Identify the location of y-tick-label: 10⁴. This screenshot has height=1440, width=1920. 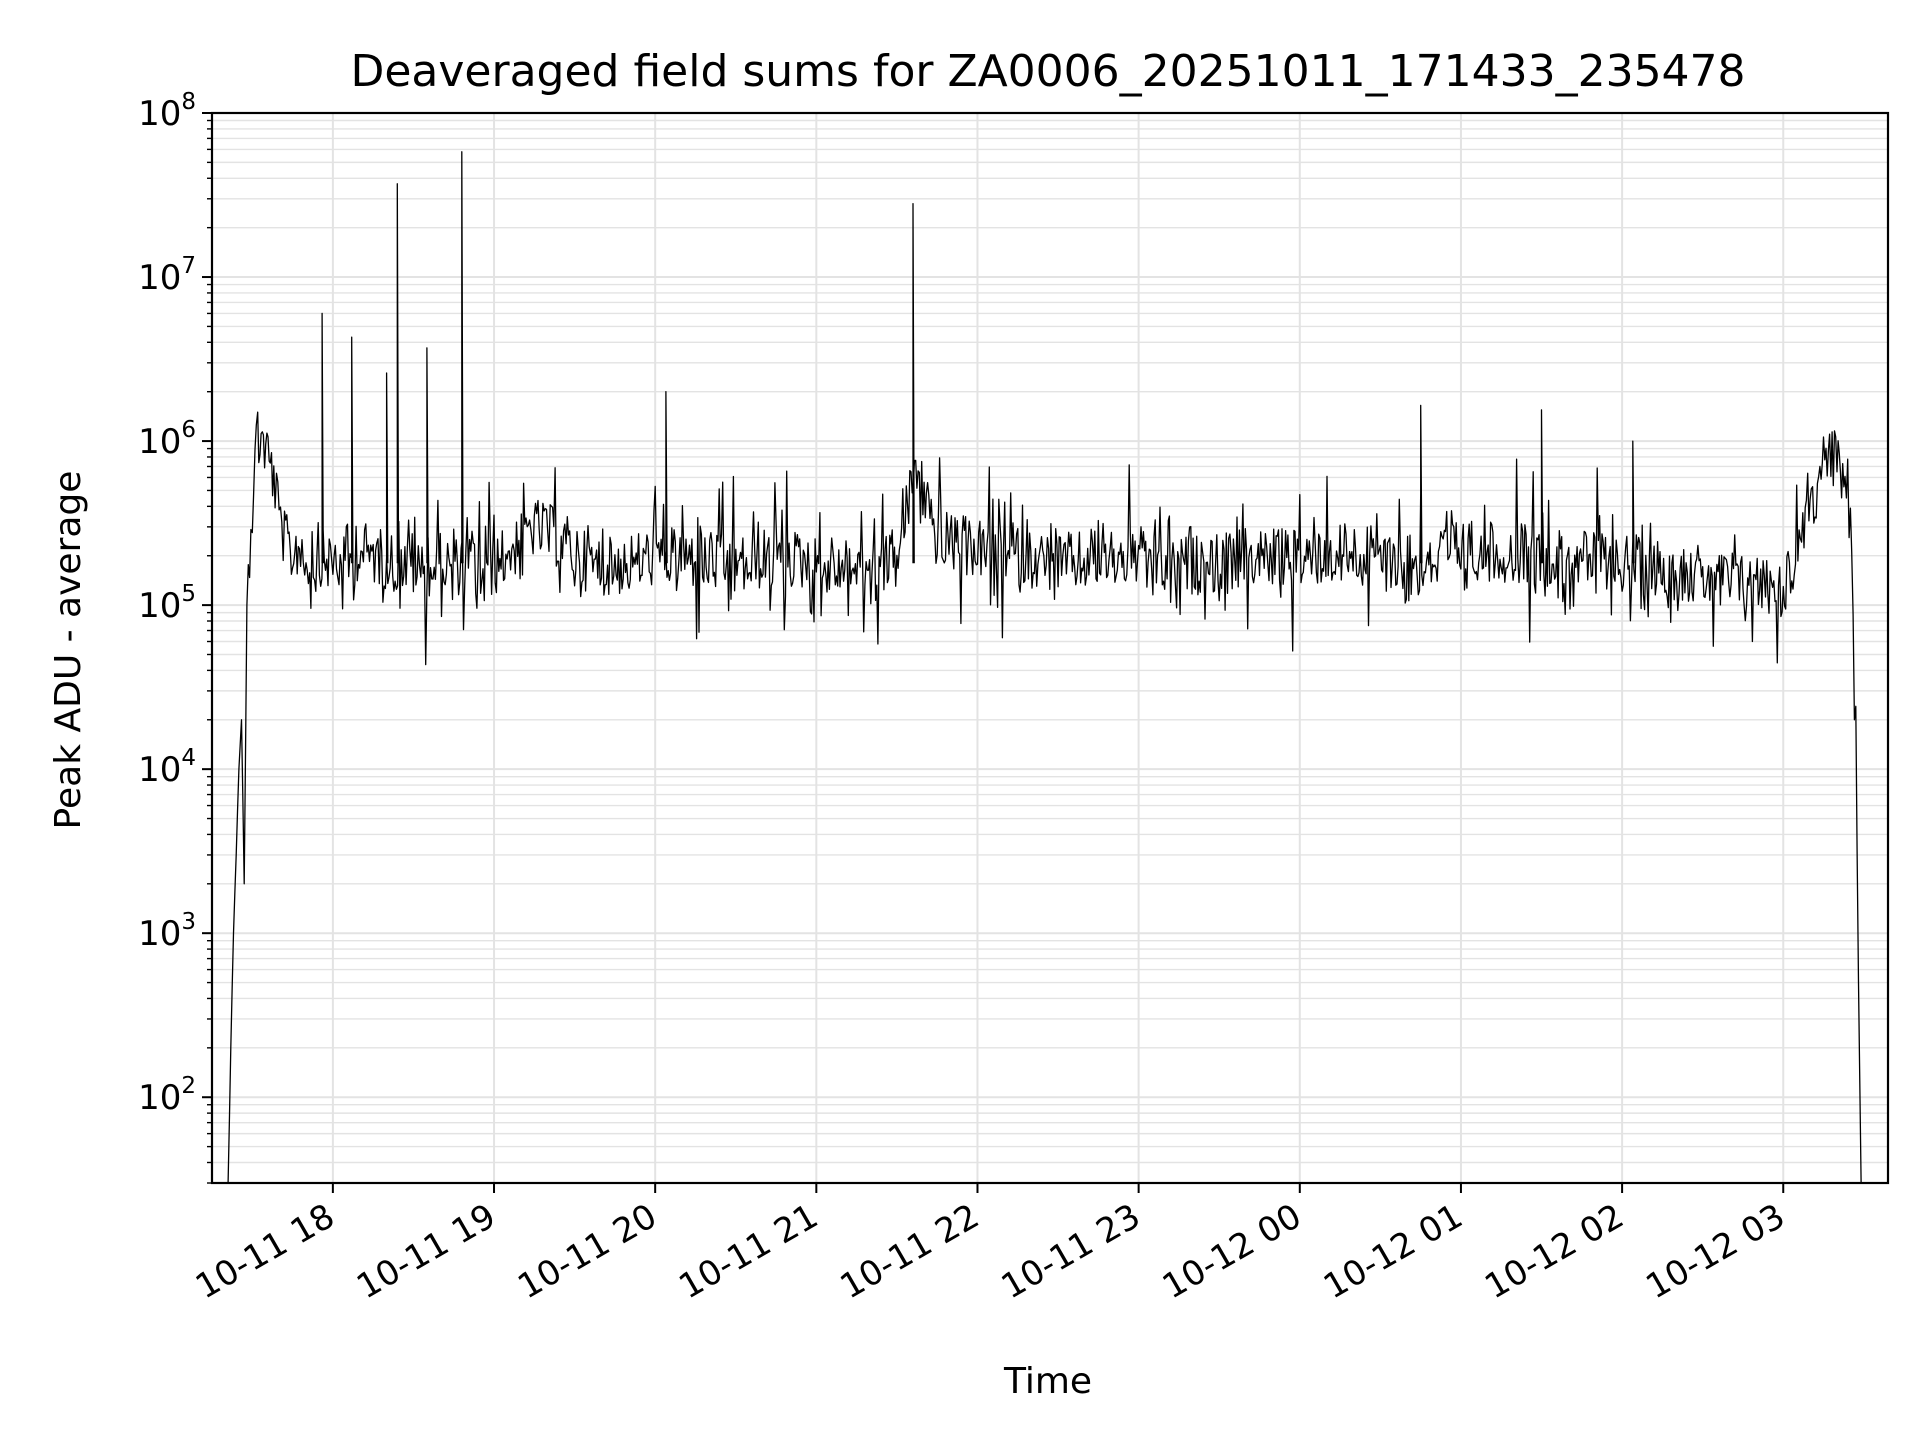
(167, 767).